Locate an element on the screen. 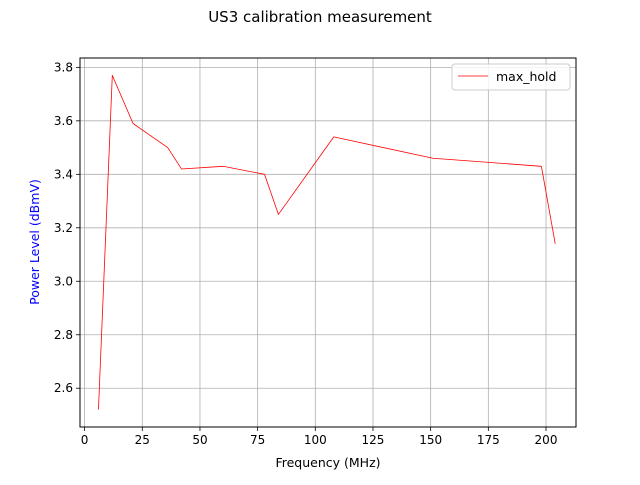  x-tick-label: 175 is located at coordinates (488, 440).